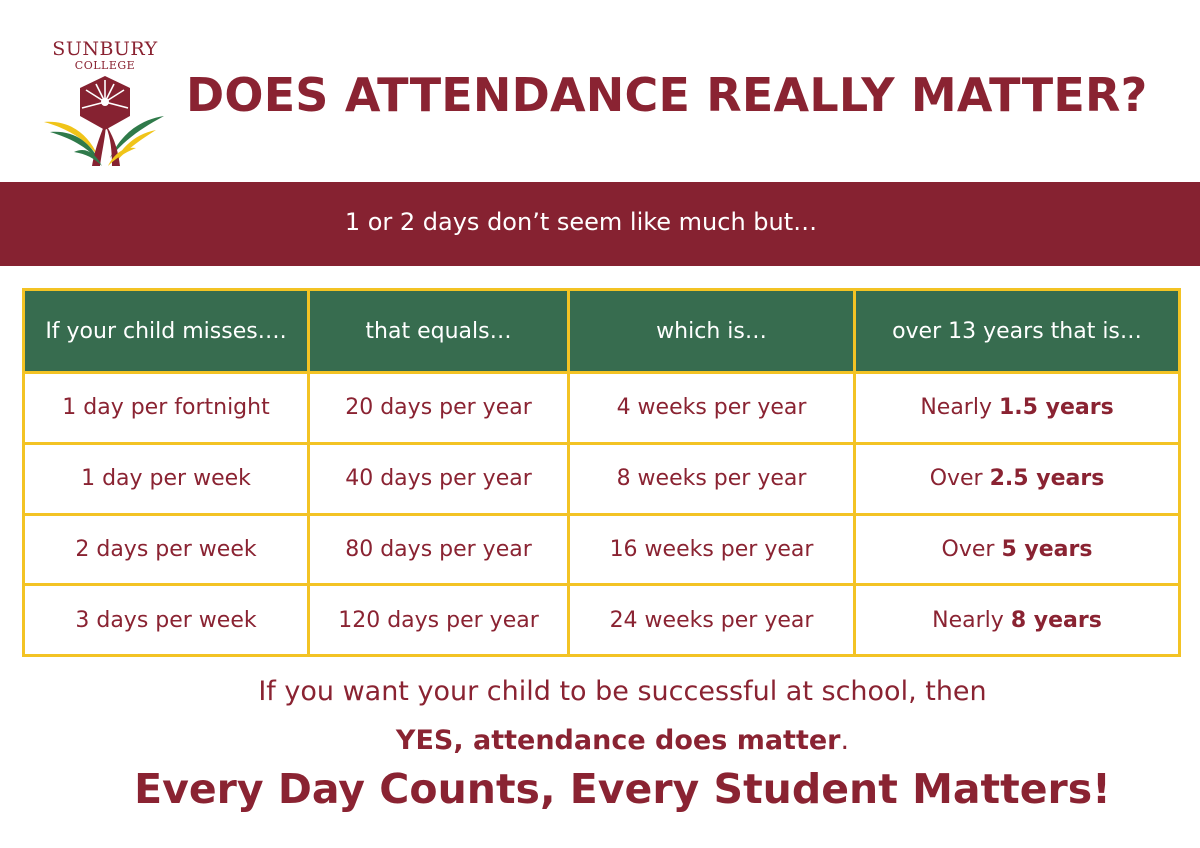 The width and height of the screenshot is (1200, 848). What do you see at coordinates (711, 408) in the screenshot?
I see `cell-which-is: 4 weeks per year` at bounding box center [711, 408].